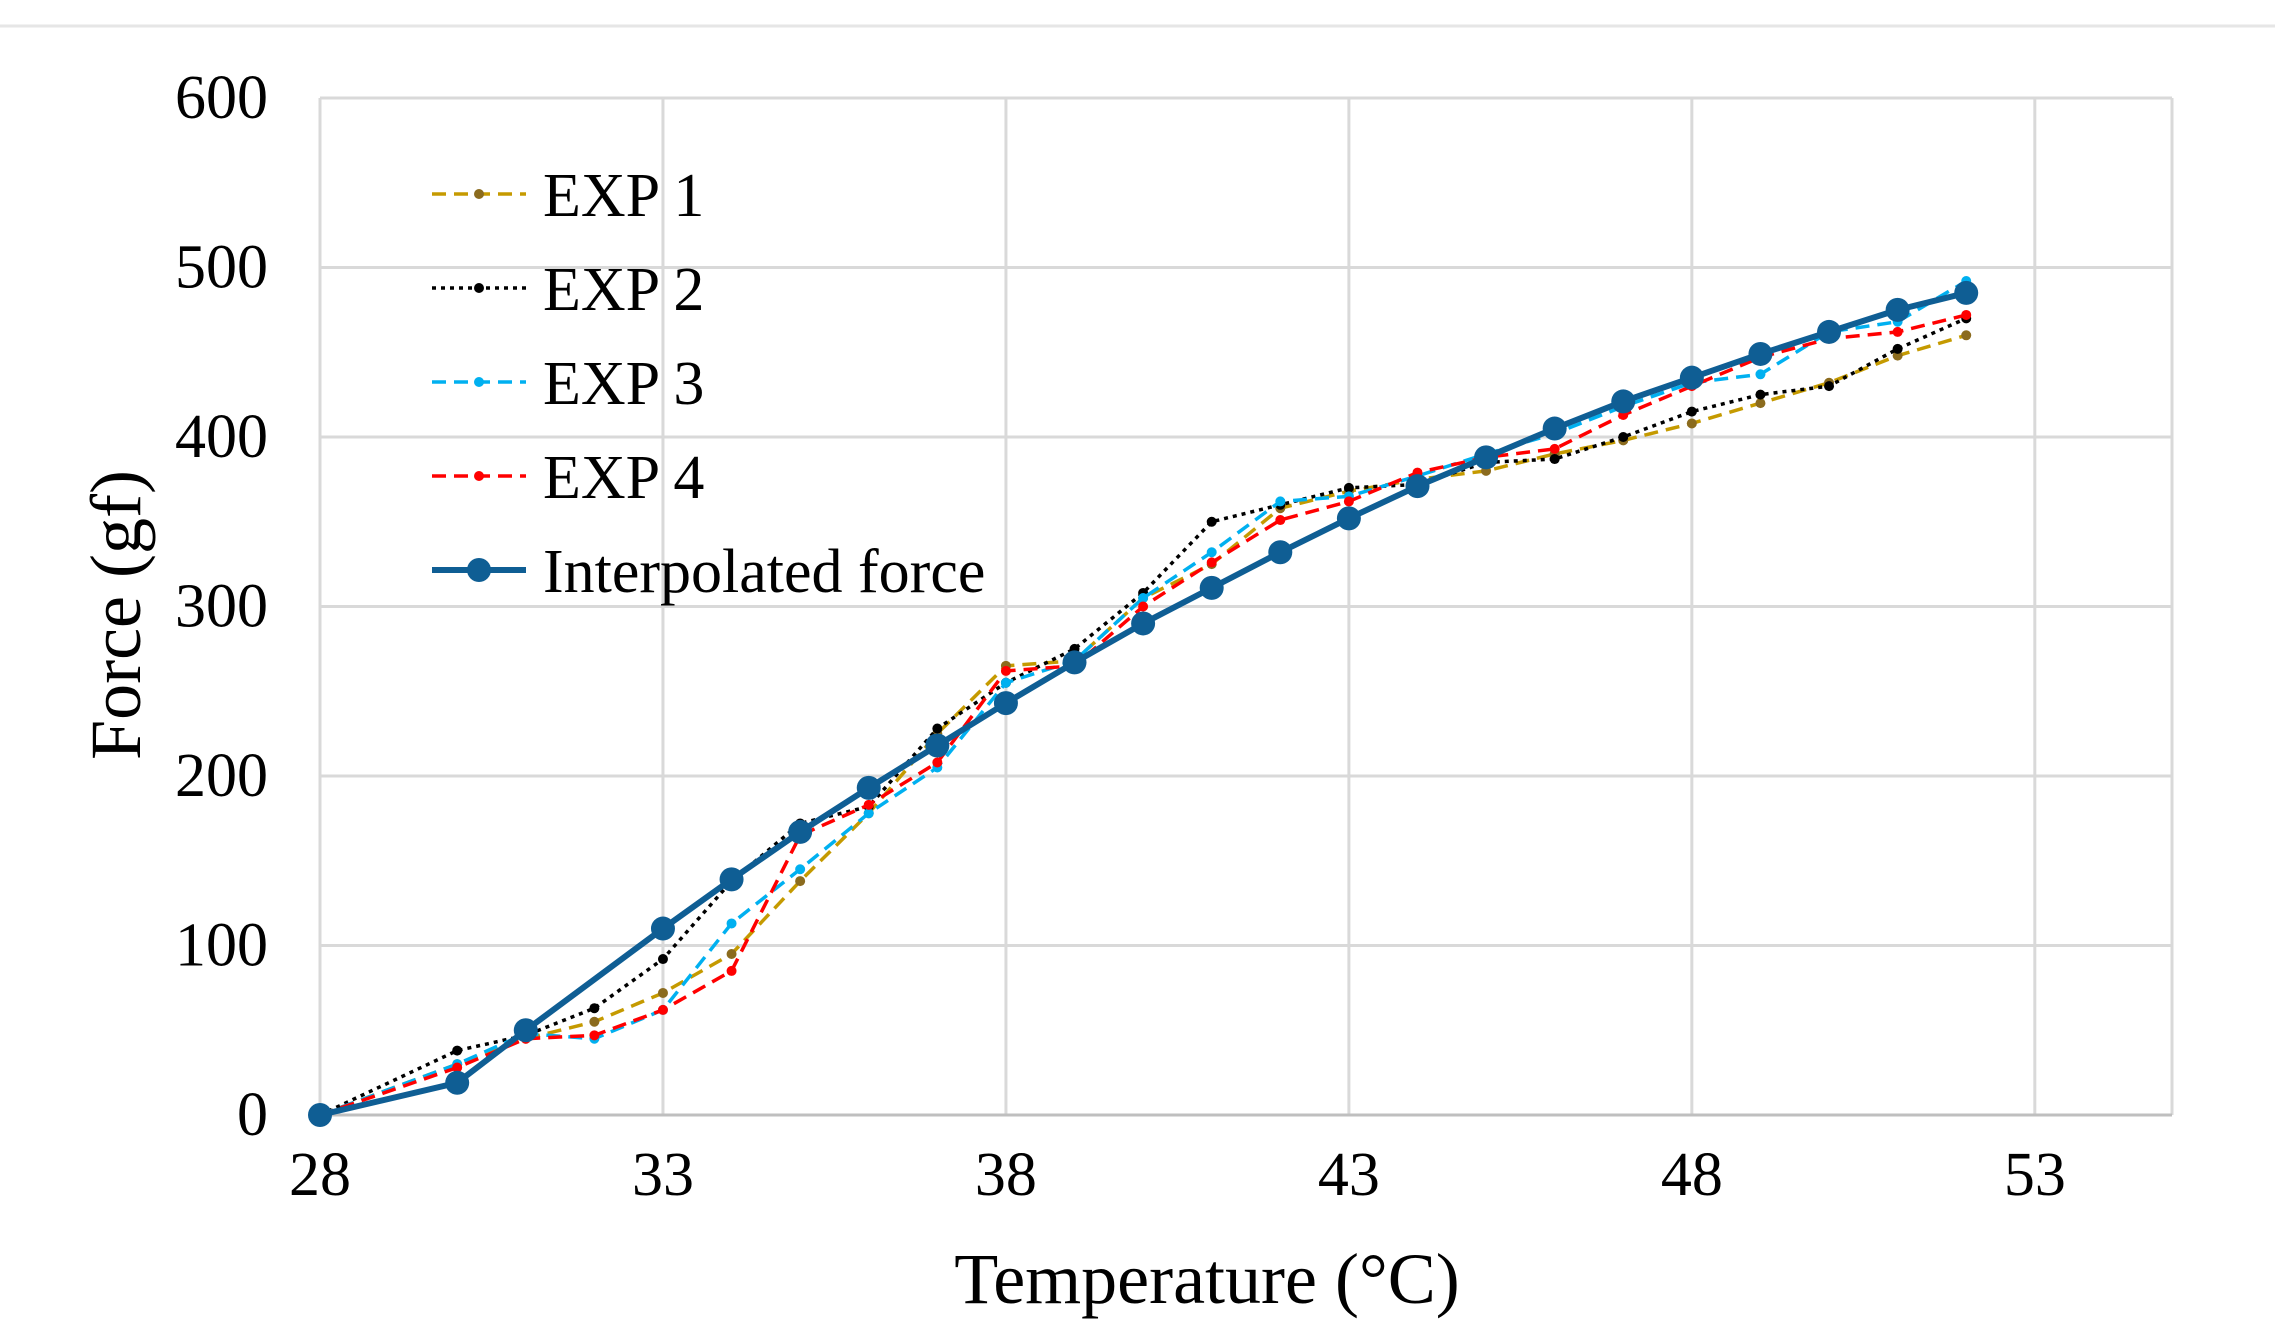 The image size is (2275, 1332). Describe the element at coordinates (221, 98) in the screenshot. I see `y-tick-label: 600` at that location.